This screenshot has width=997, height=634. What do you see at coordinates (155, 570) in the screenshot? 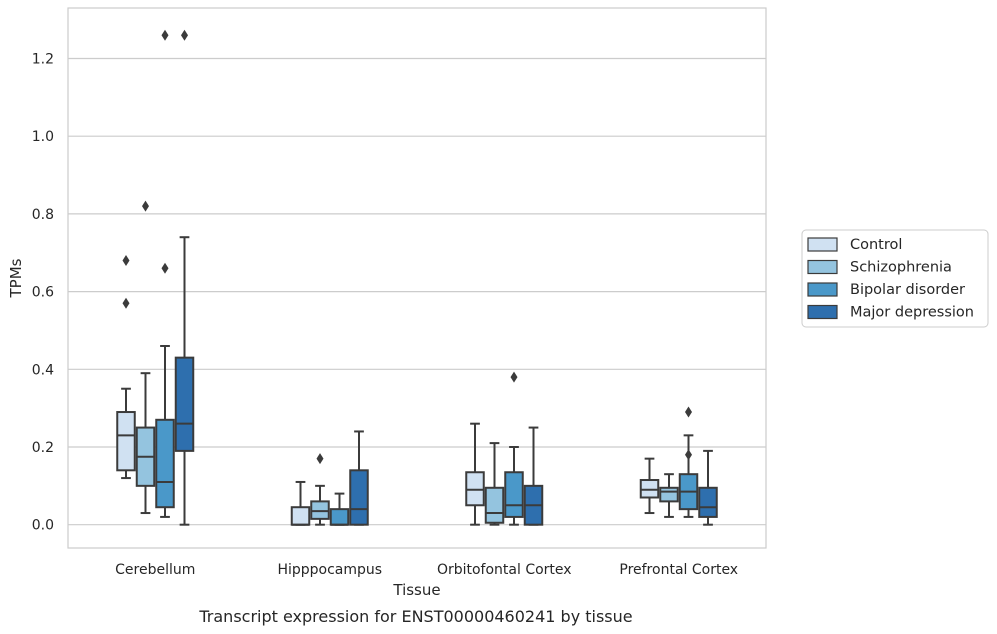
I see `x-tick-label: Cerebellum` at bounding box center [155, 570].